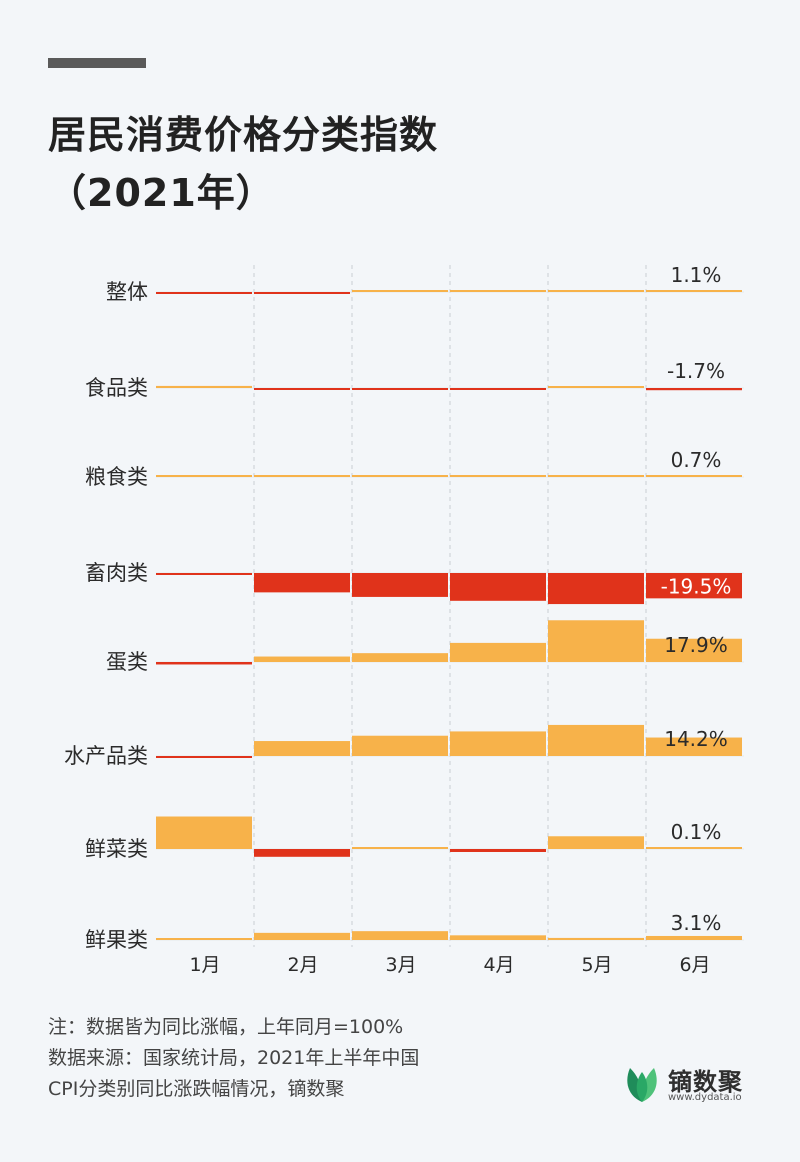 This screenshot has height=1162, width=800. What do you see at coordinates (642, 1085) in the screenshot?
I see `leaf-logo-icon` at bounding box center [642, 1085].